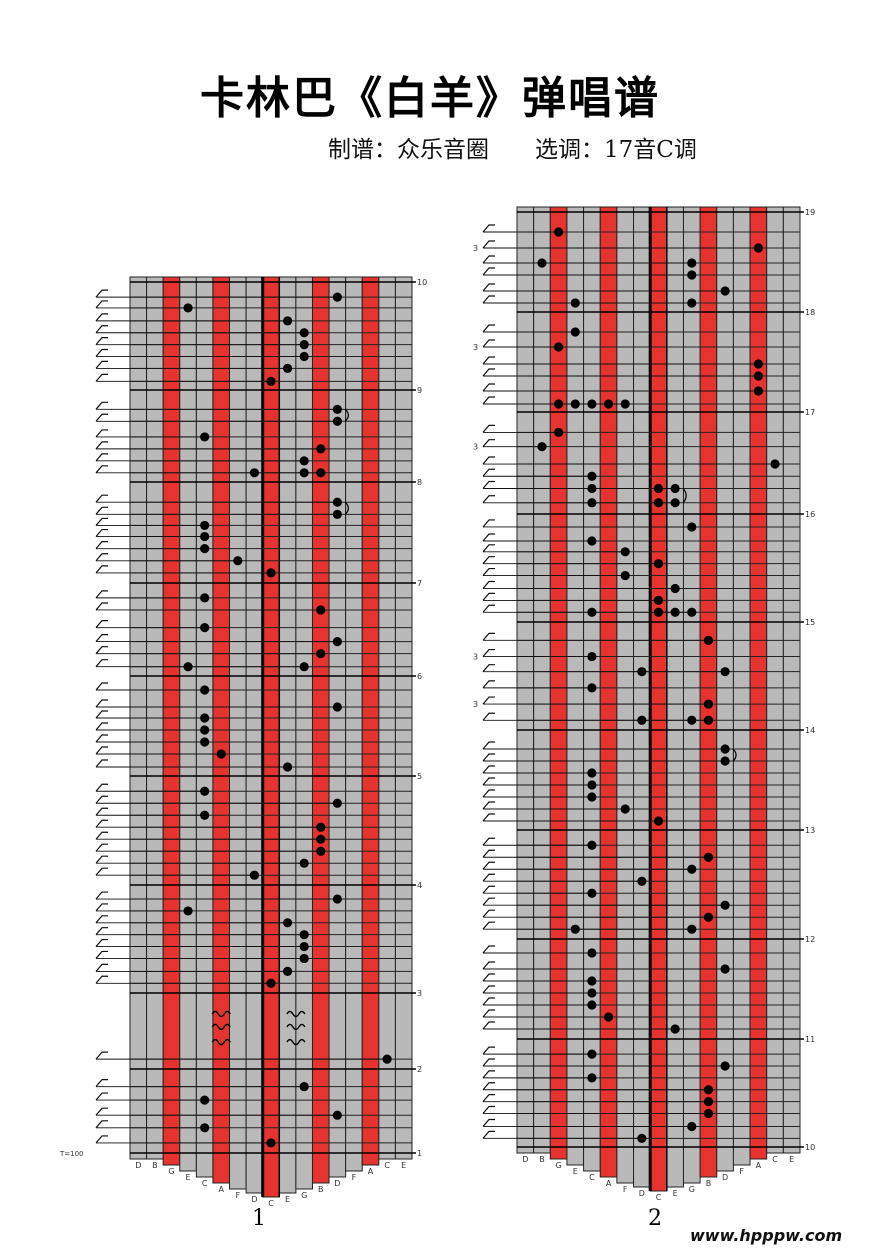 Image resolution: width=888 pixels, height=1256 pixels. What do you see at coordinates (419, 993) in the screenshot?
I see `measure-number: 3` at bounding box center [419, 993].